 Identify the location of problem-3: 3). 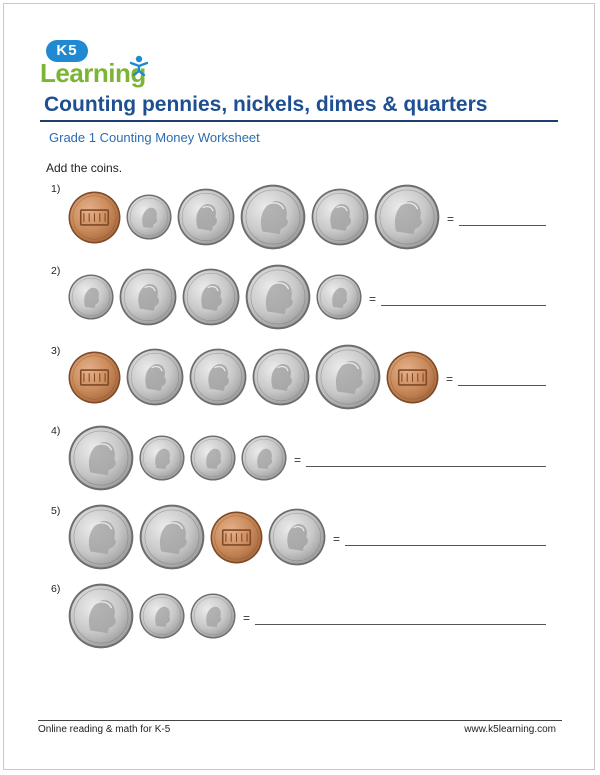
(300, 384).